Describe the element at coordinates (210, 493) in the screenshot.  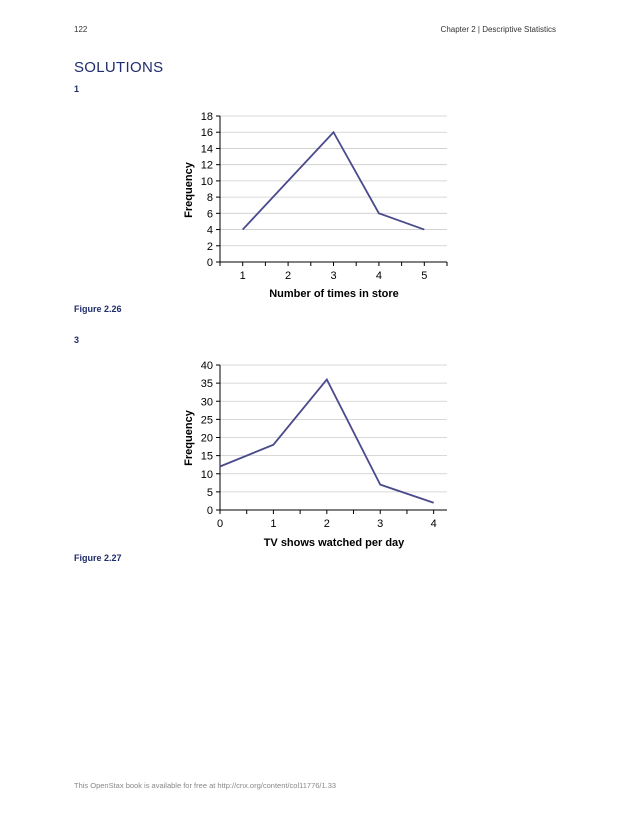
I see `y-tick-label: 5` at that location.